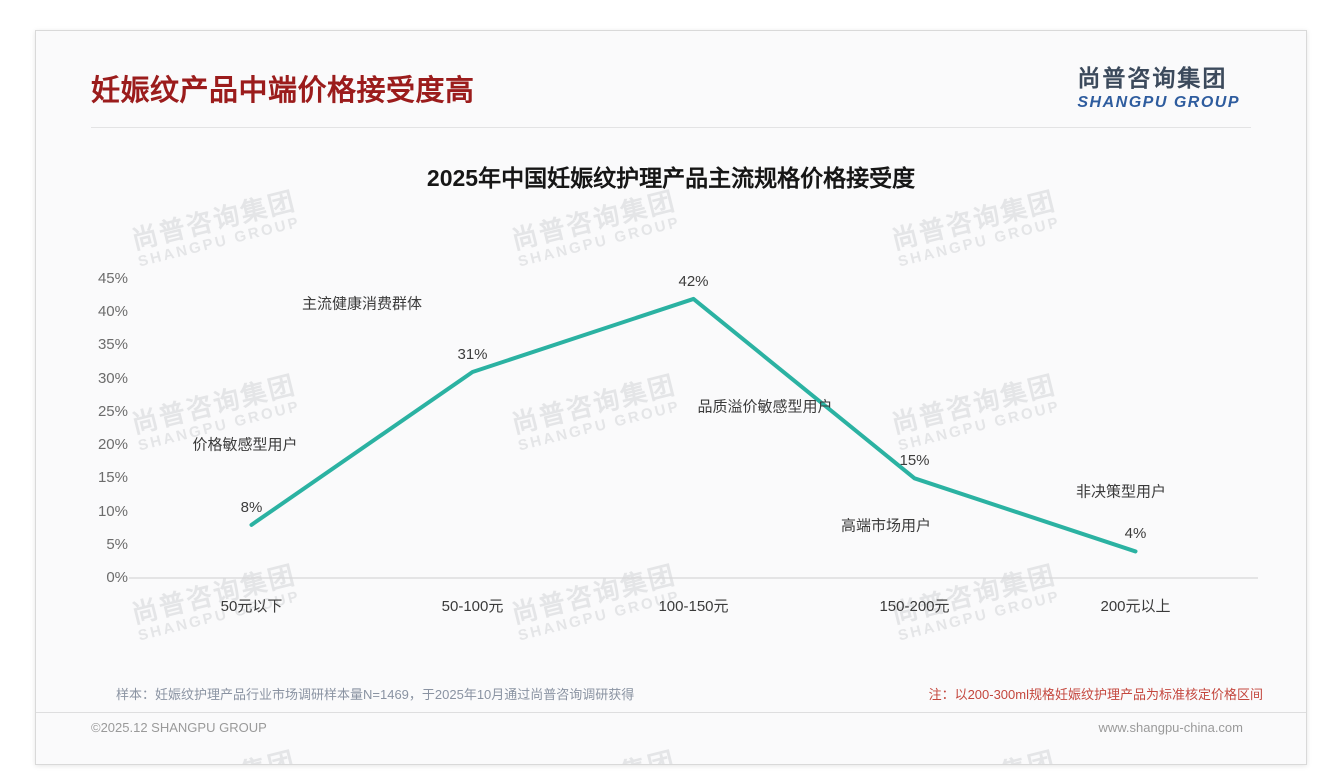 The height and width of the screenshot is (780, 1340). Describe the element at coordinates (117, 544) in the screenshot. I see `y-axis-tick-label: 5%` at that location.